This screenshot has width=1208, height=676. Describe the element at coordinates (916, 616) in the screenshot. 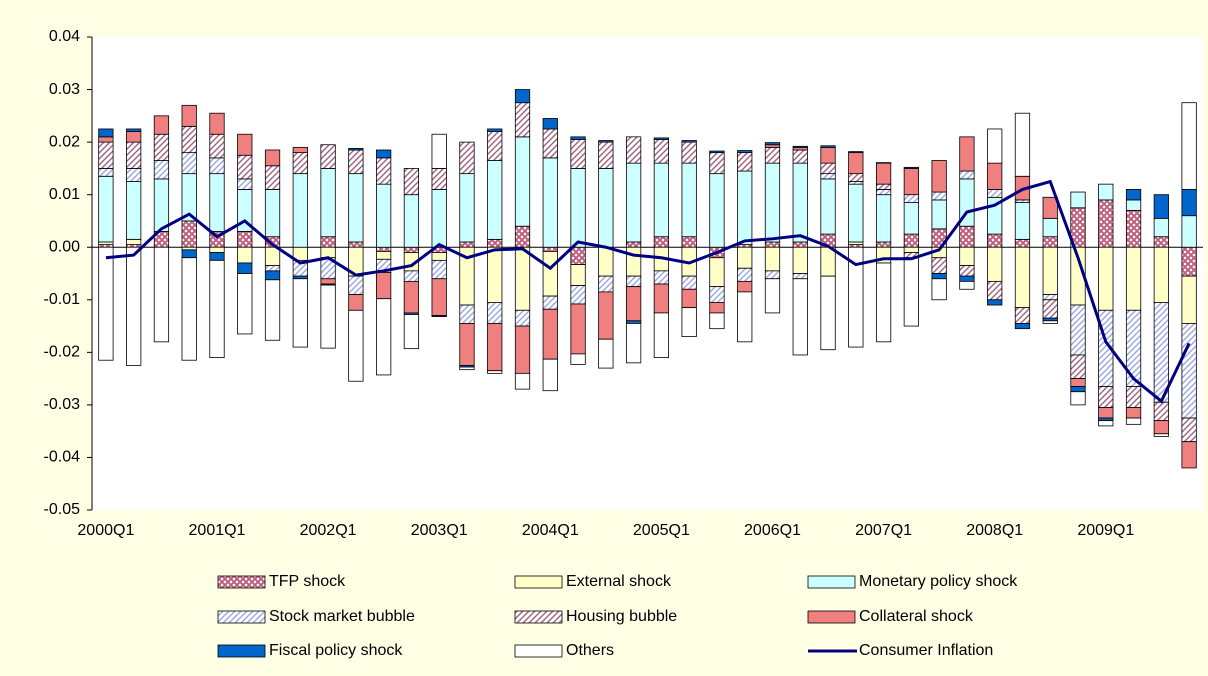

I see `legend-label: Collateral shock` at that location.